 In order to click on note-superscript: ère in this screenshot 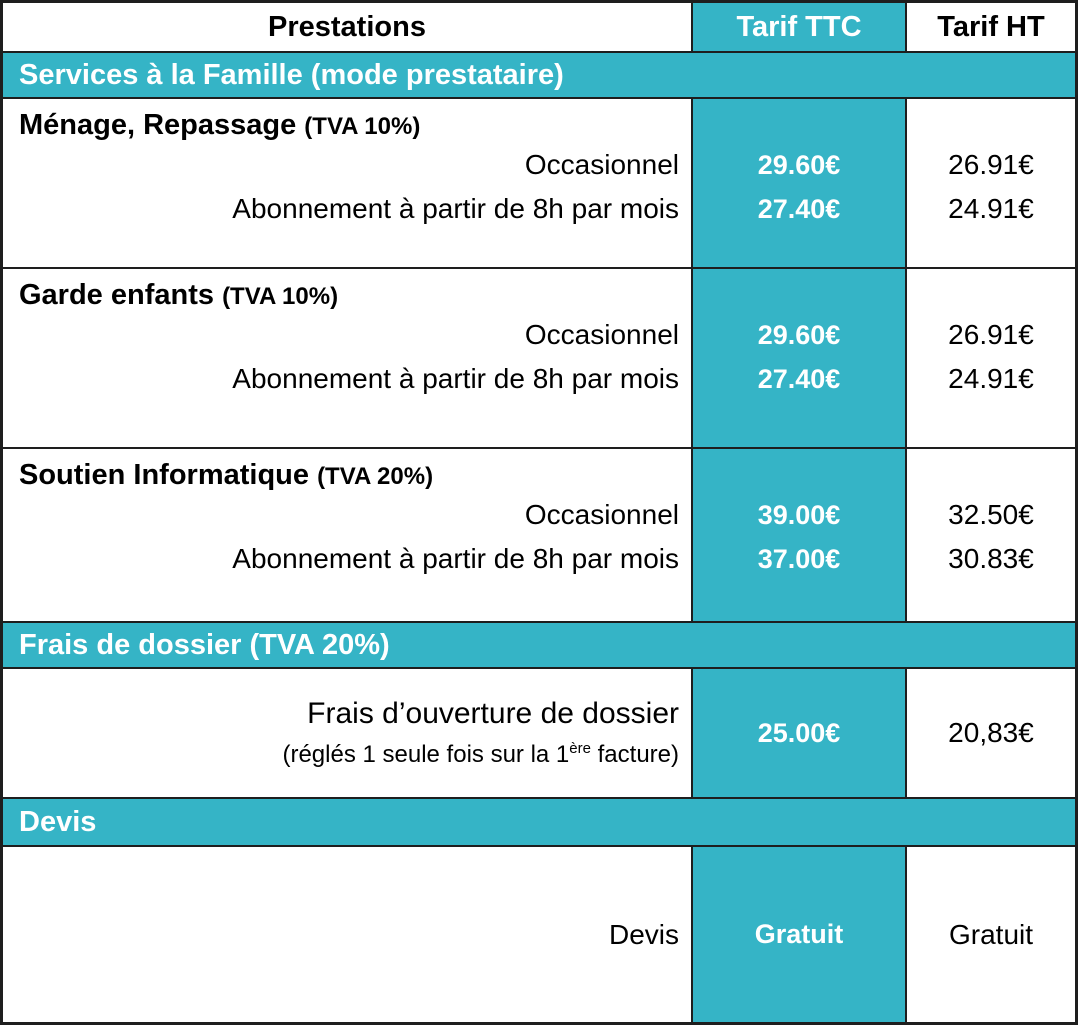, I will do `click(580, 748)`.